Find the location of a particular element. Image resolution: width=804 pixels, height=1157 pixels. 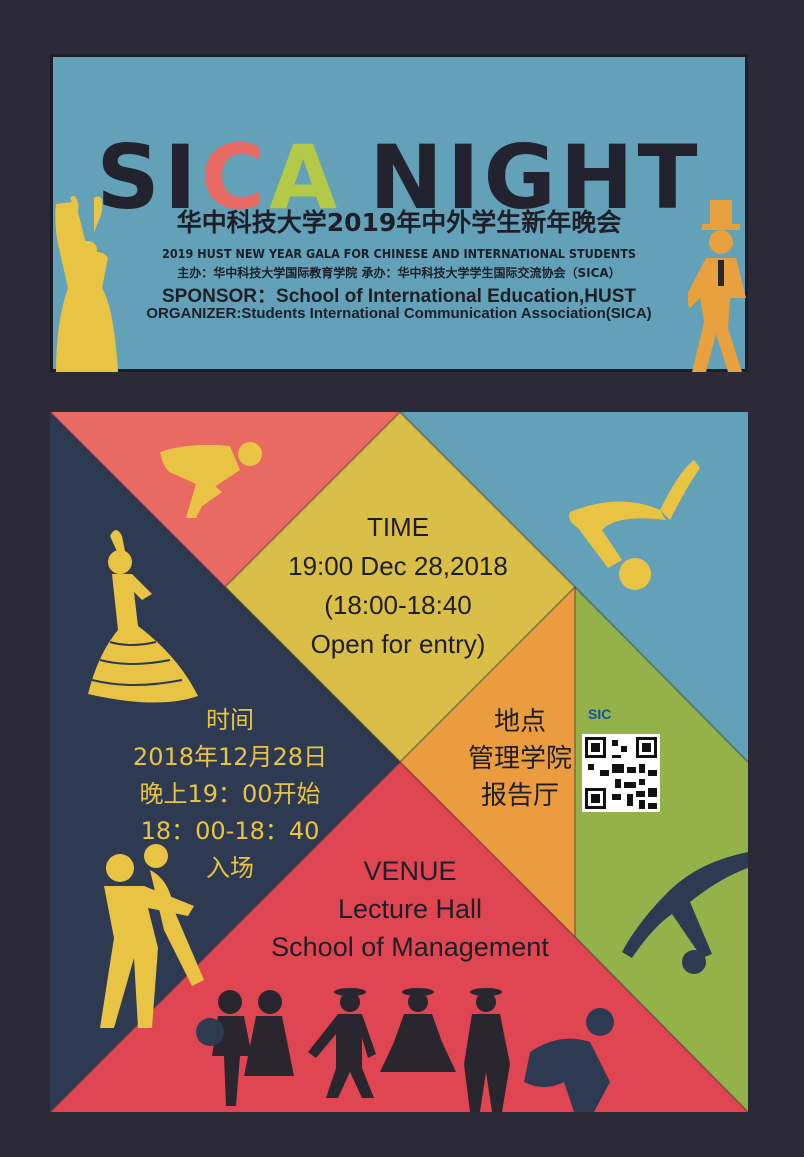

venue-cn-line2: 报告厅 is located at coordinates (519, 796).